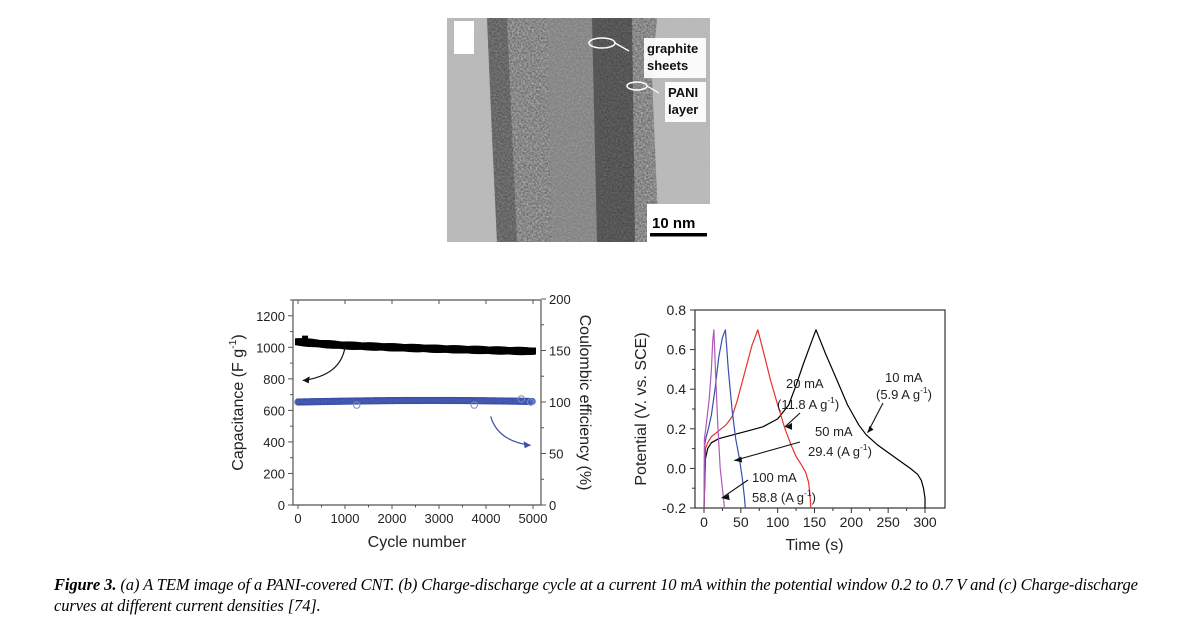 This screenshot has width=1177, height=638. What do you see at coordinates (677, 429) in the screenshot?
I see `chart-c-ytick-label: 0.2` at bounding box center [677, 429].